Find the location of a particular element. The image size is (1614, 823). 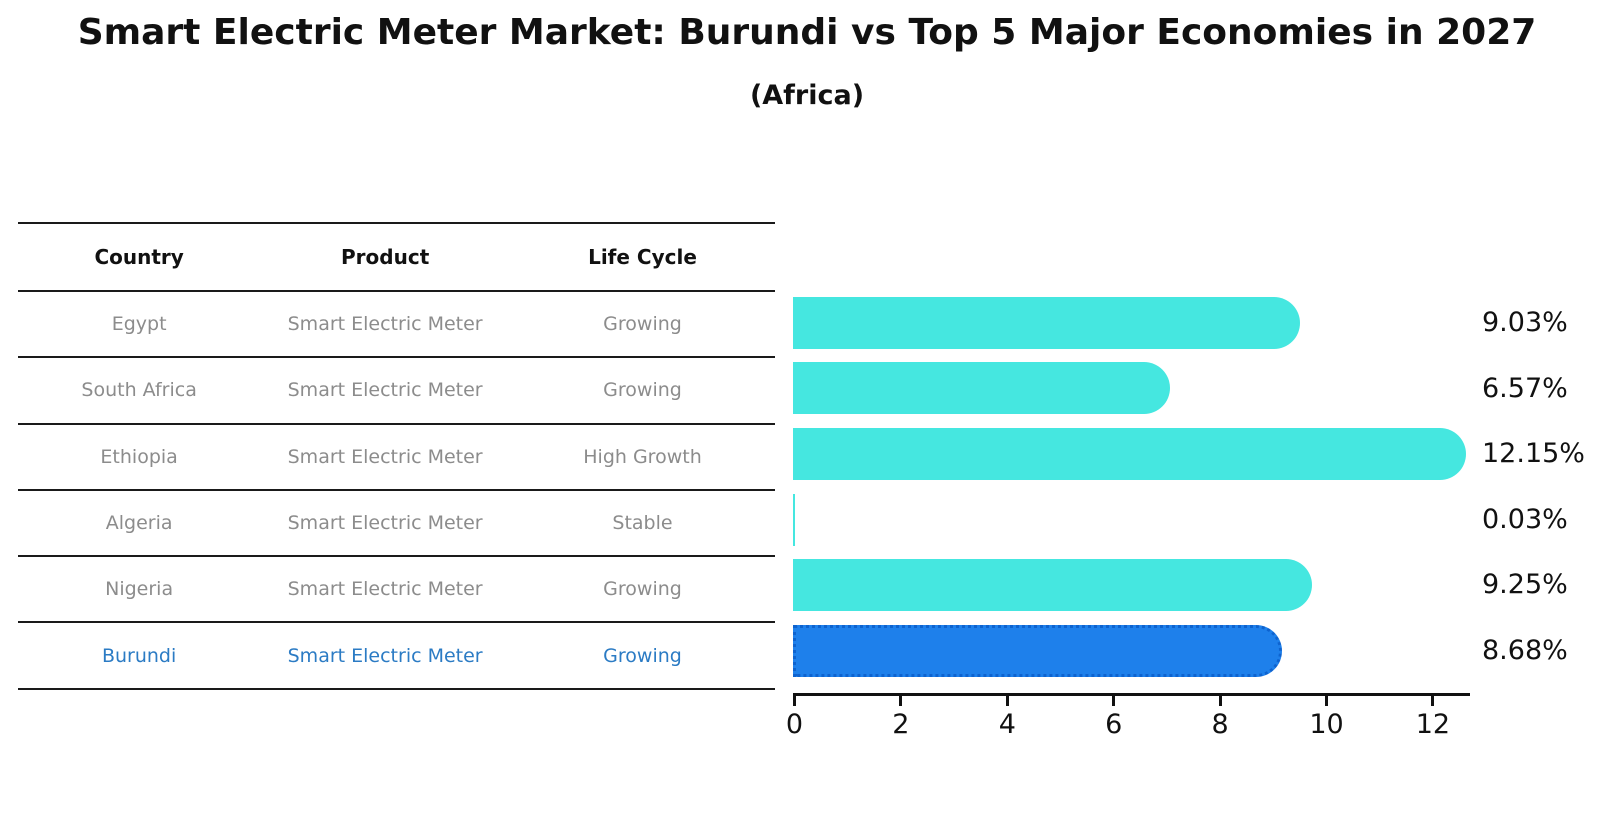

column-header-product: Product is located at coordinates (385, 257).